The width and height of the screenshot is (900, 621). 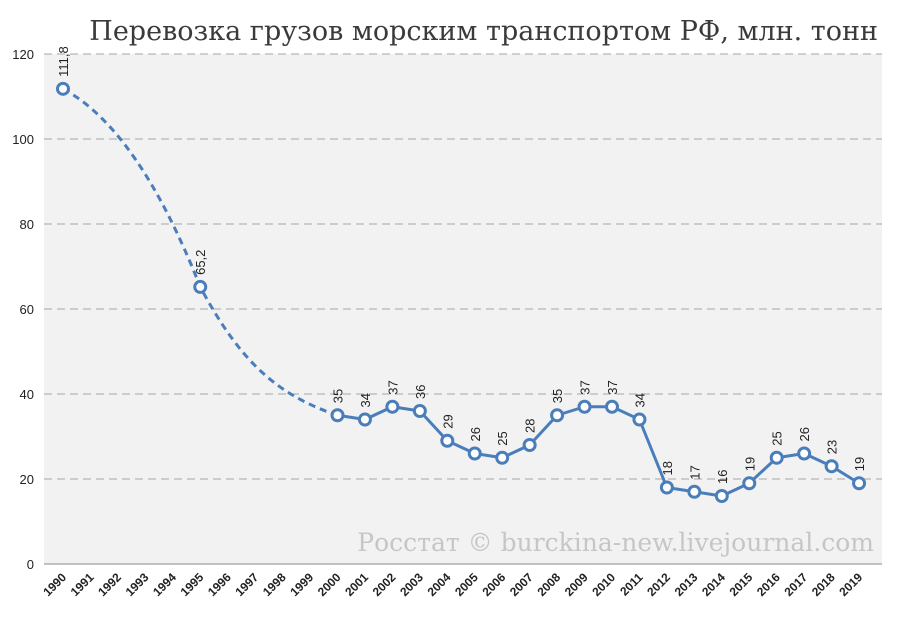 What do you see at coordinates (530, 426) in the screenshot?
I see `data-label: 28` at bounding box center [530, 426].